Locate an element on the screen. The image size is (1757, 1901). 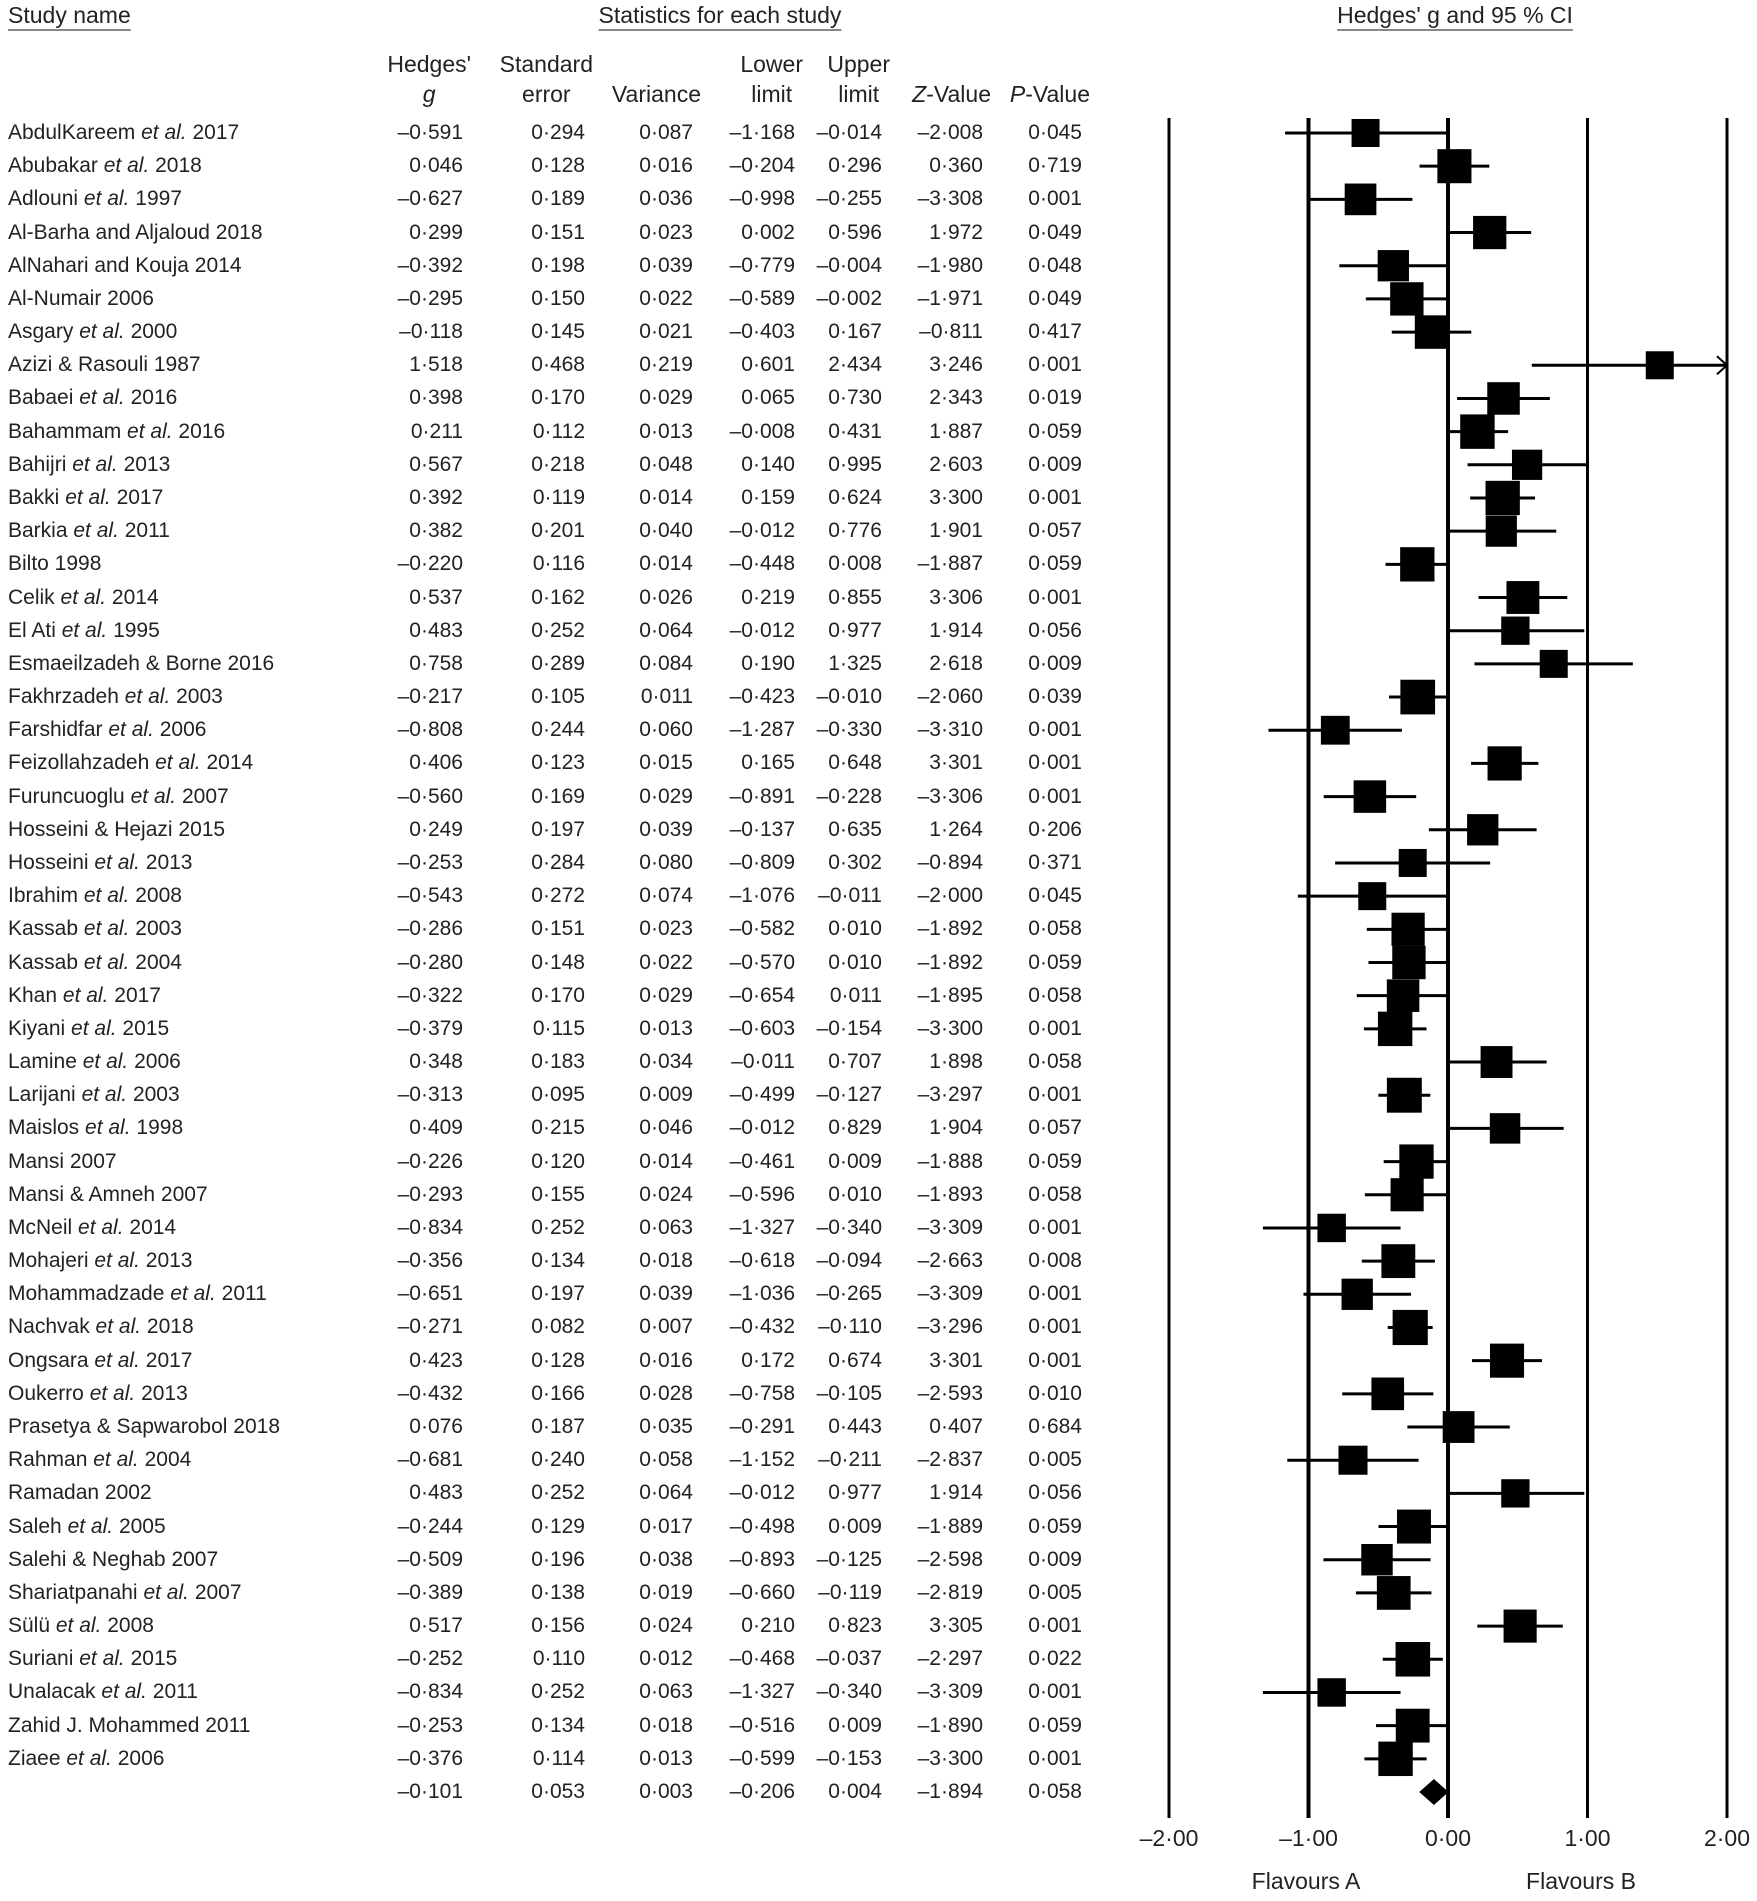
study-year: 2018 is located at coordinates (178, 166).